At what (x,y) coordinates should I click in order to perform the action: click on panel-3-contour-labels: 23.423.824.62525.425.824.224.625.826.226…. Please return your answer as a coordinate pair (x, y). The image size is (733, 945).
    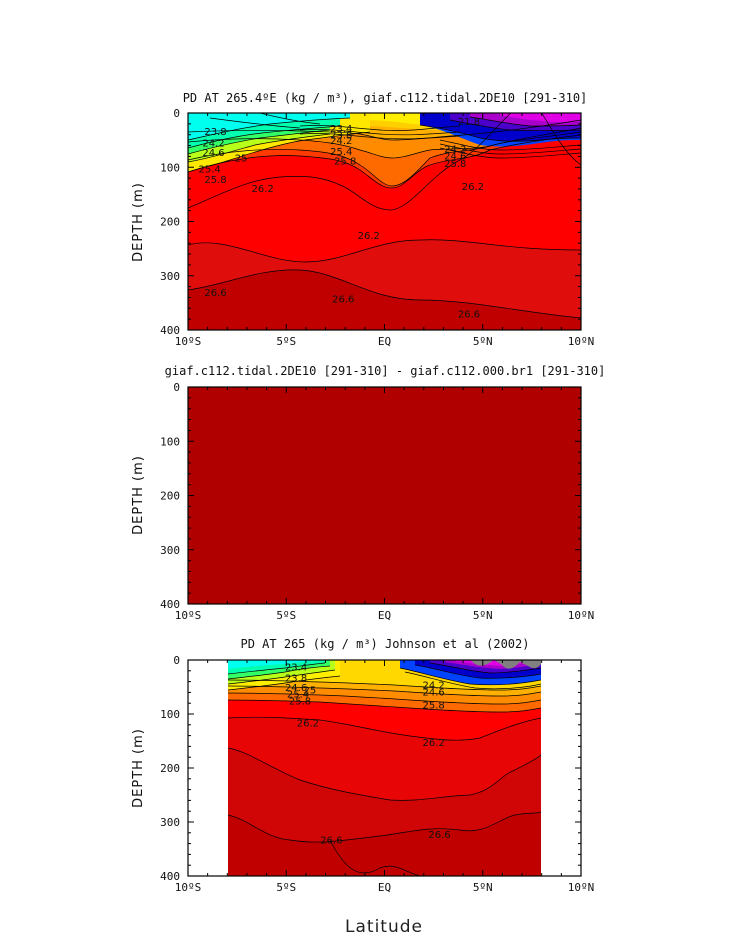
    Looking at the image, I should click on (368, 754).